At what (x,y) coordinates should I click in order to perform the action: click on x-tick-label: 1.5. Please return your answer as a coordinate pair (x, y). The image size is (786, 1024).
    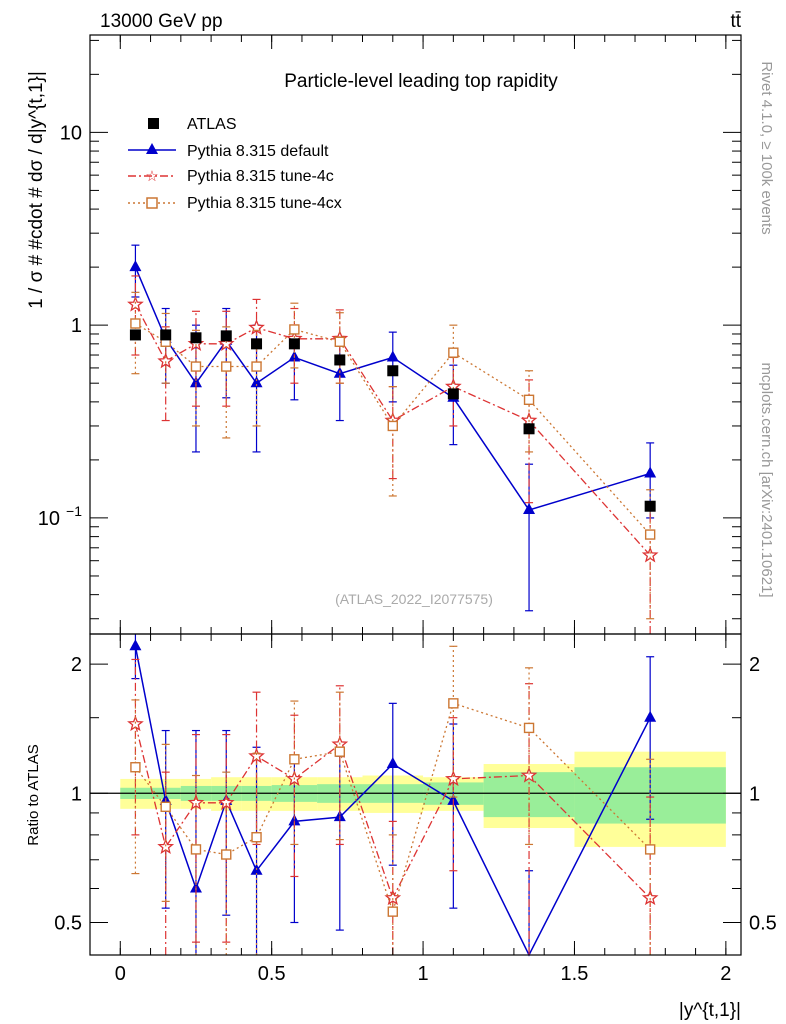
    Looking at the image, I should click on (575, 974).